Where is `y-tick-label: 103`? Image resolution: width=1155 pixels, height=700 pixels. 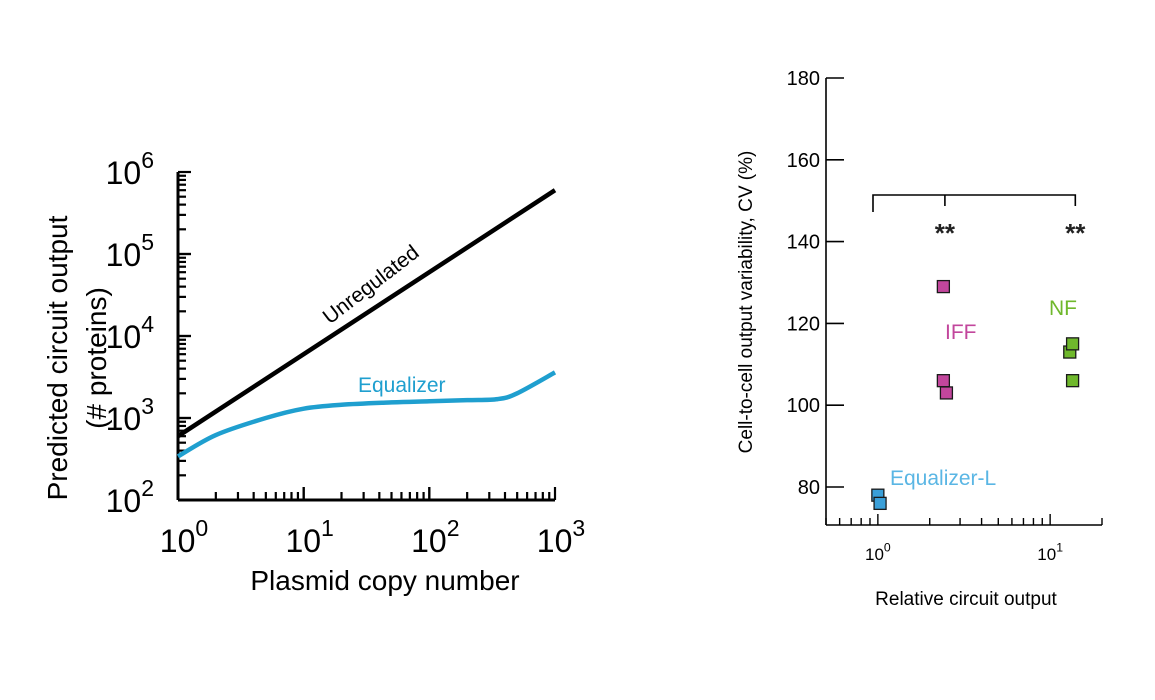 y-tick-label: 103 is located at coordinates (130, 415).